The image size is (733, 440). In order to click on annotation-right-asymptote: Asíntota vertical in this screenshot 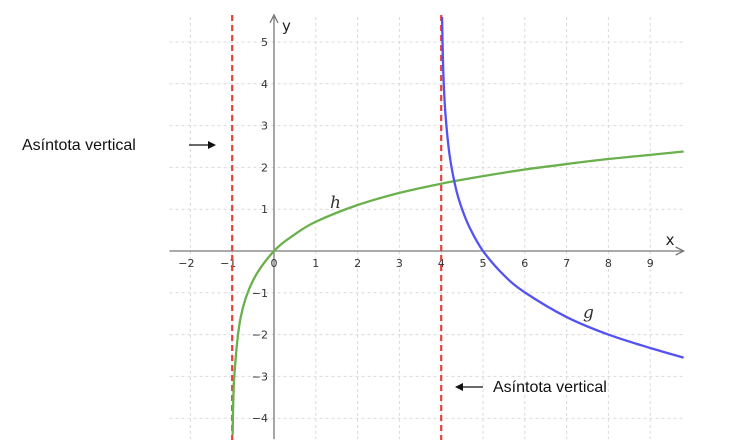, I will do `click(550, 387)`.